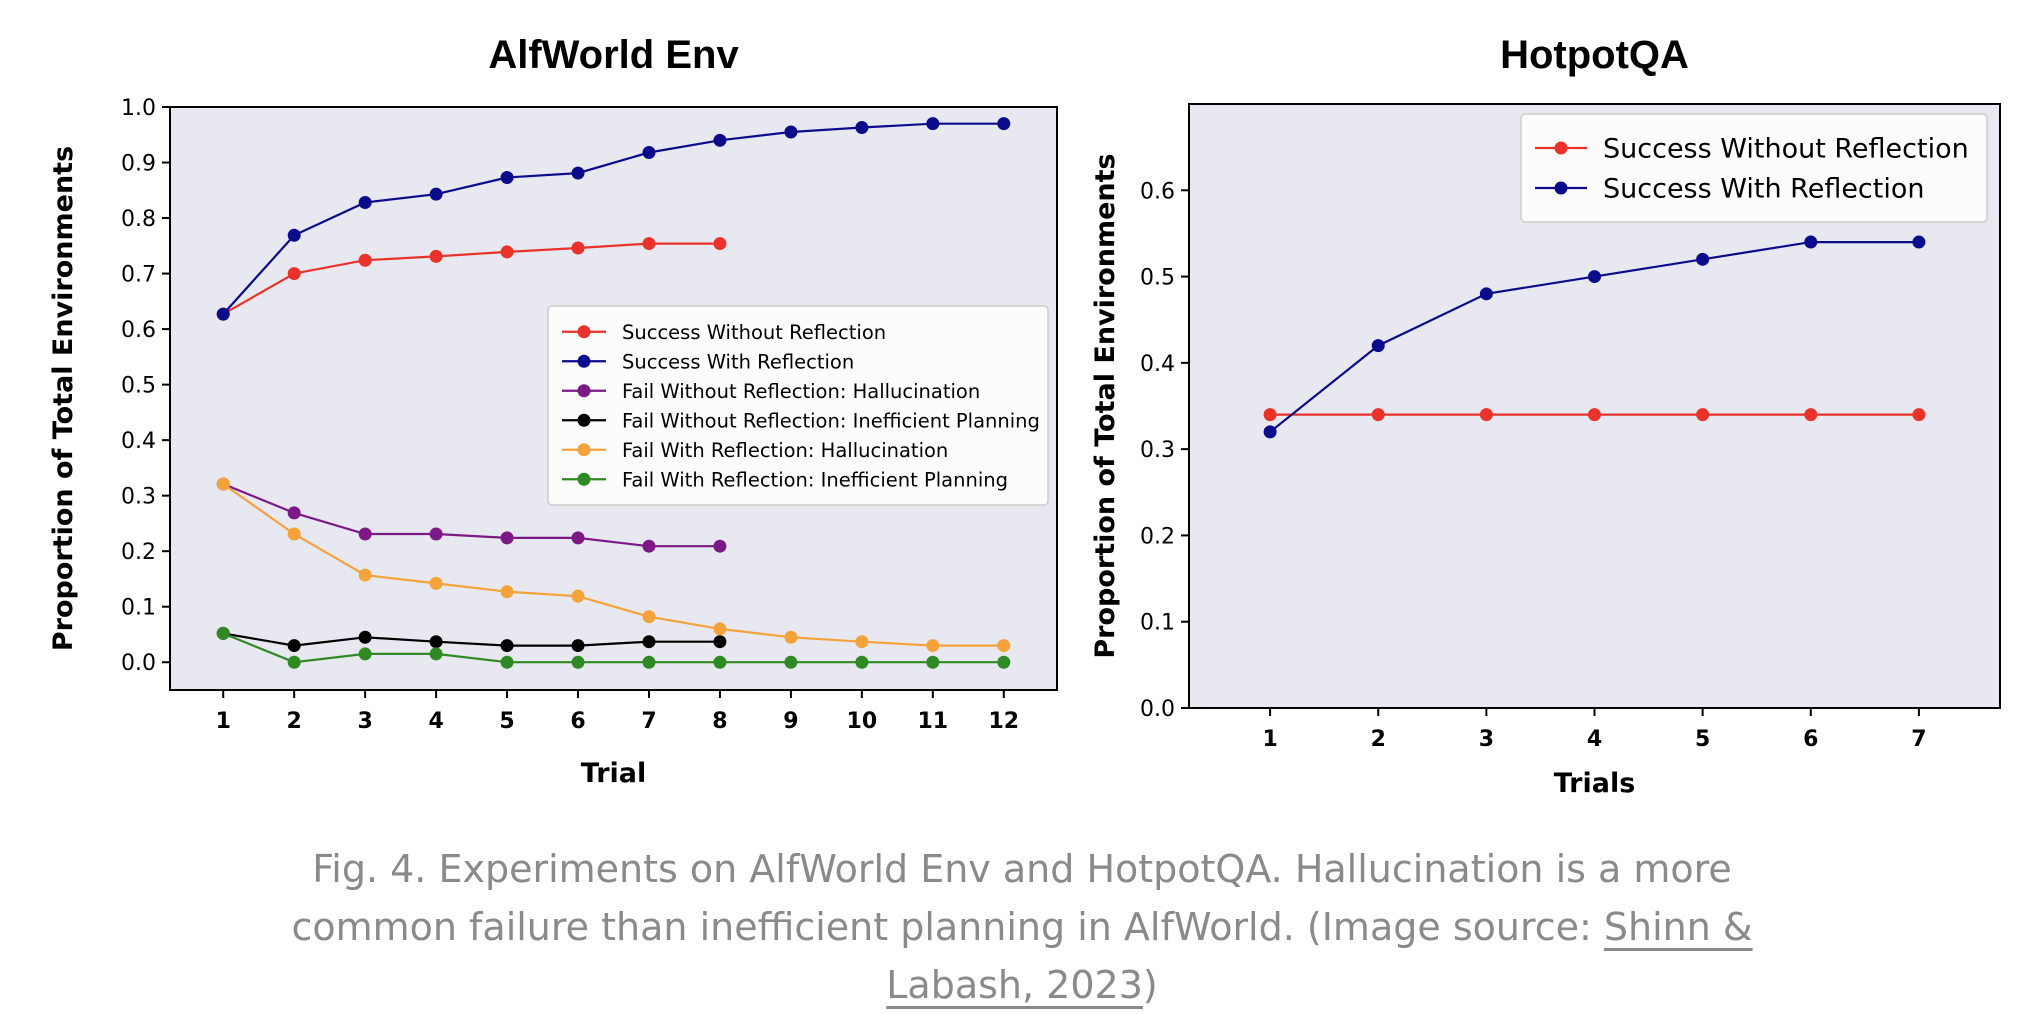 This screenshot has width=2044, height=1014. I want to click on chart-title: HotpotQA, so click(1594, 55).